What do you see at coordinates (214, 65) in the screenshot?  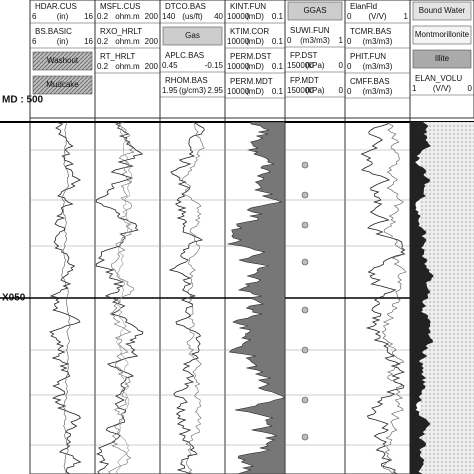 I see `scale-right: -0.15` at bounding box center [214, 65].